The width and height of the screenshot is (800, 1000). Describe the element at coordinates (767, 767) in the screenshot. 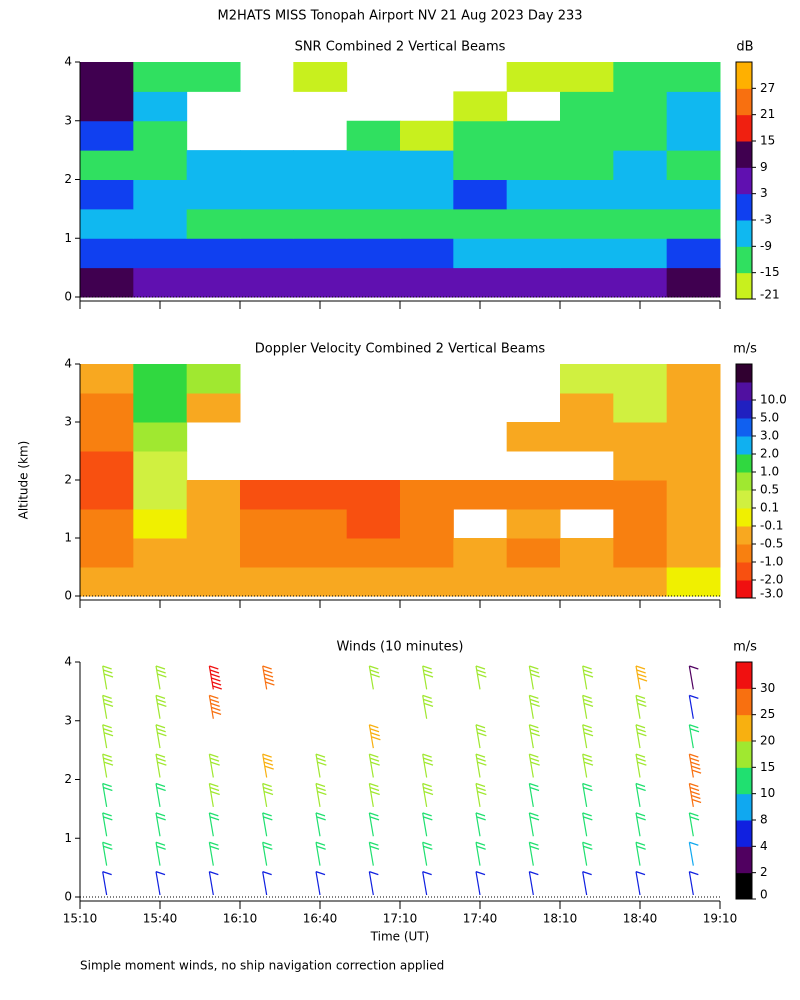

I see `colorbar-tick-label: 15` at that location.